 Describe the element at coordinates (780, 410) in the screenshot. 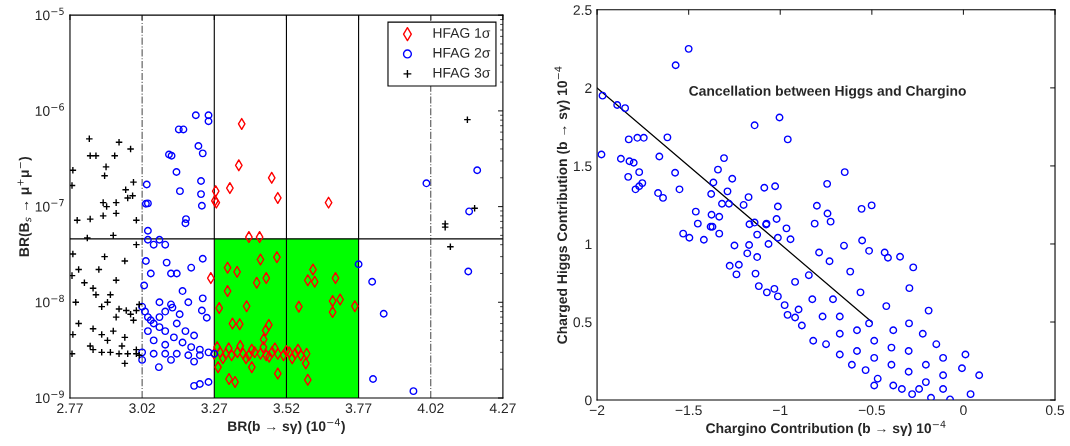

I see `x-tick-label: −1` at that location.